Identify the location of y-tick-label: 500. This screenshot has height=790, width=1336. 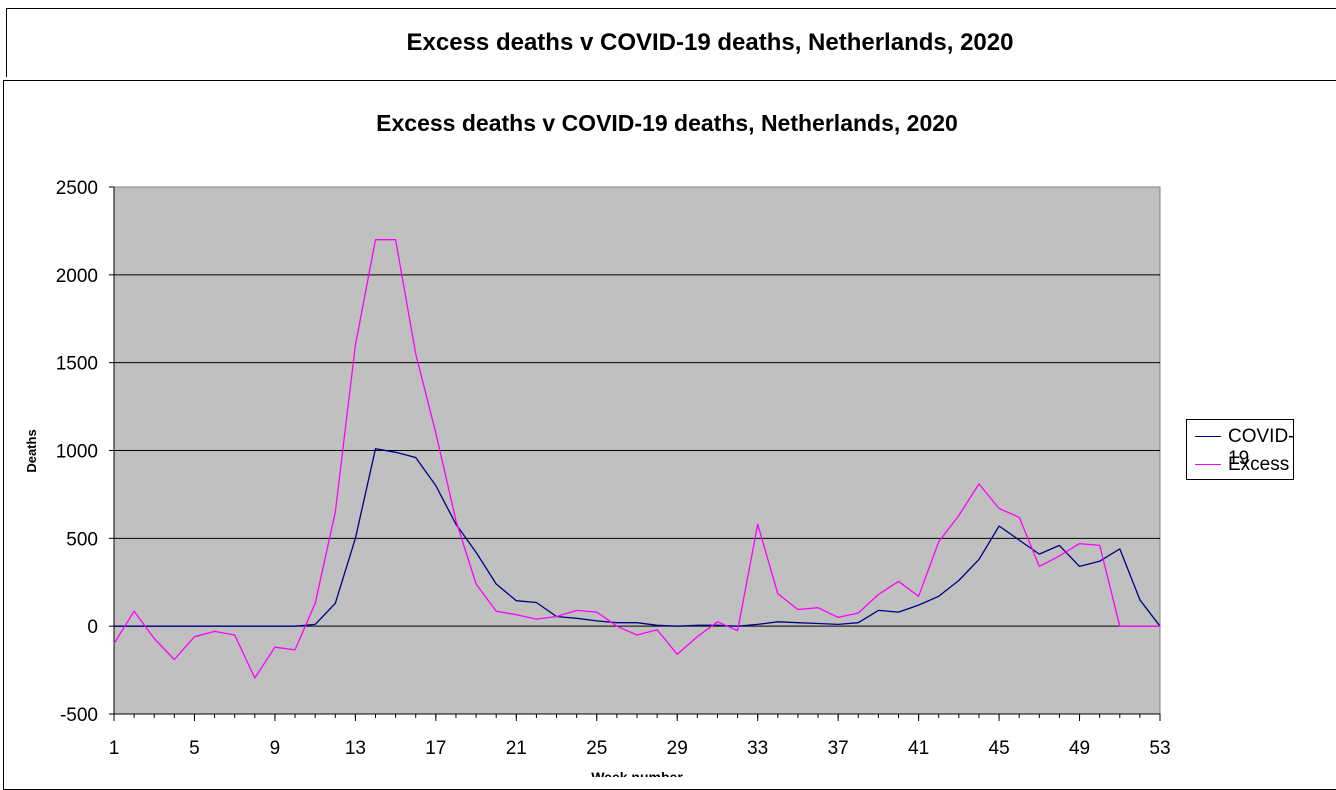
(82, 539).